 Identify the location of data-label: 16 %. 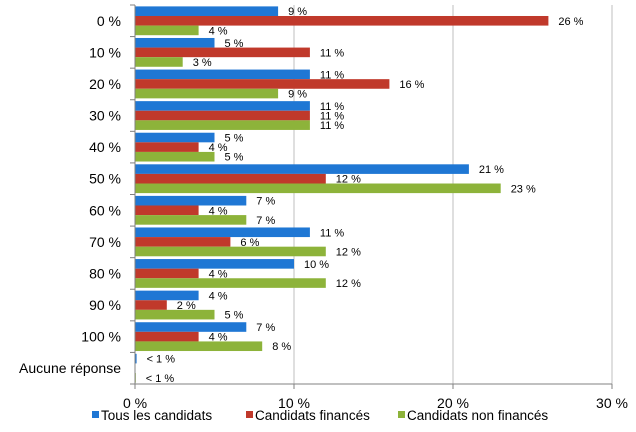
(411, 85).